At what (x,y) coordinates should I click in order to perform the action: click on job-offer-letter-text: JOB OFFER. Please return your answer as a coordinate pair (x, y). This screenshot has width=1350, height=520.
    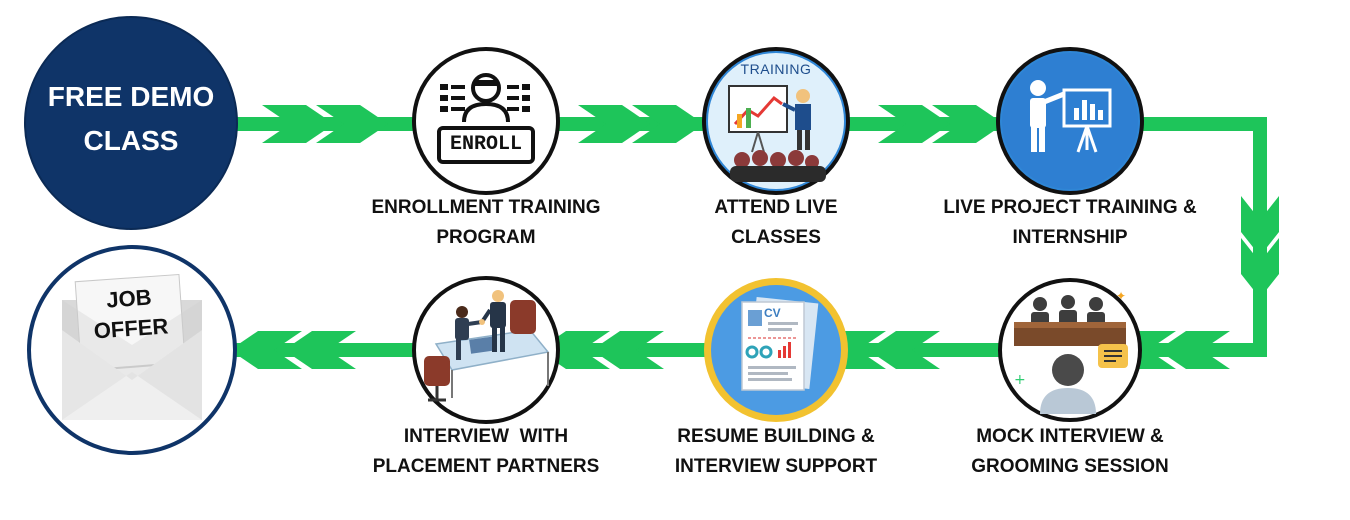
    Looking at the image, I should click on (130, 313).